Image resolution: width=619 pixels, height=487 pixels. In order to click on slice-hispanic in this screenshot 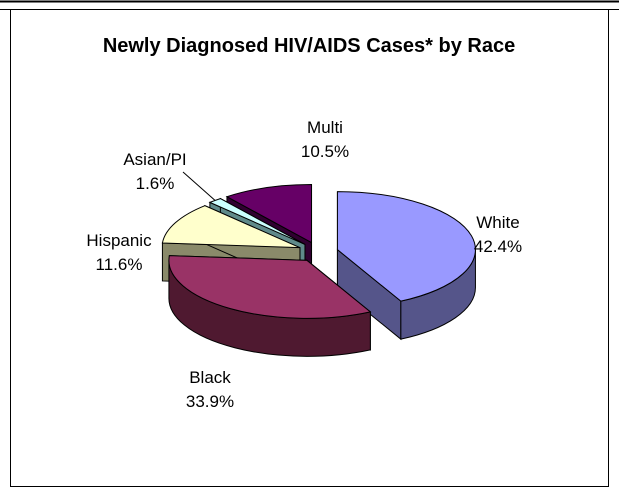, I will do `click(231, 227)`.